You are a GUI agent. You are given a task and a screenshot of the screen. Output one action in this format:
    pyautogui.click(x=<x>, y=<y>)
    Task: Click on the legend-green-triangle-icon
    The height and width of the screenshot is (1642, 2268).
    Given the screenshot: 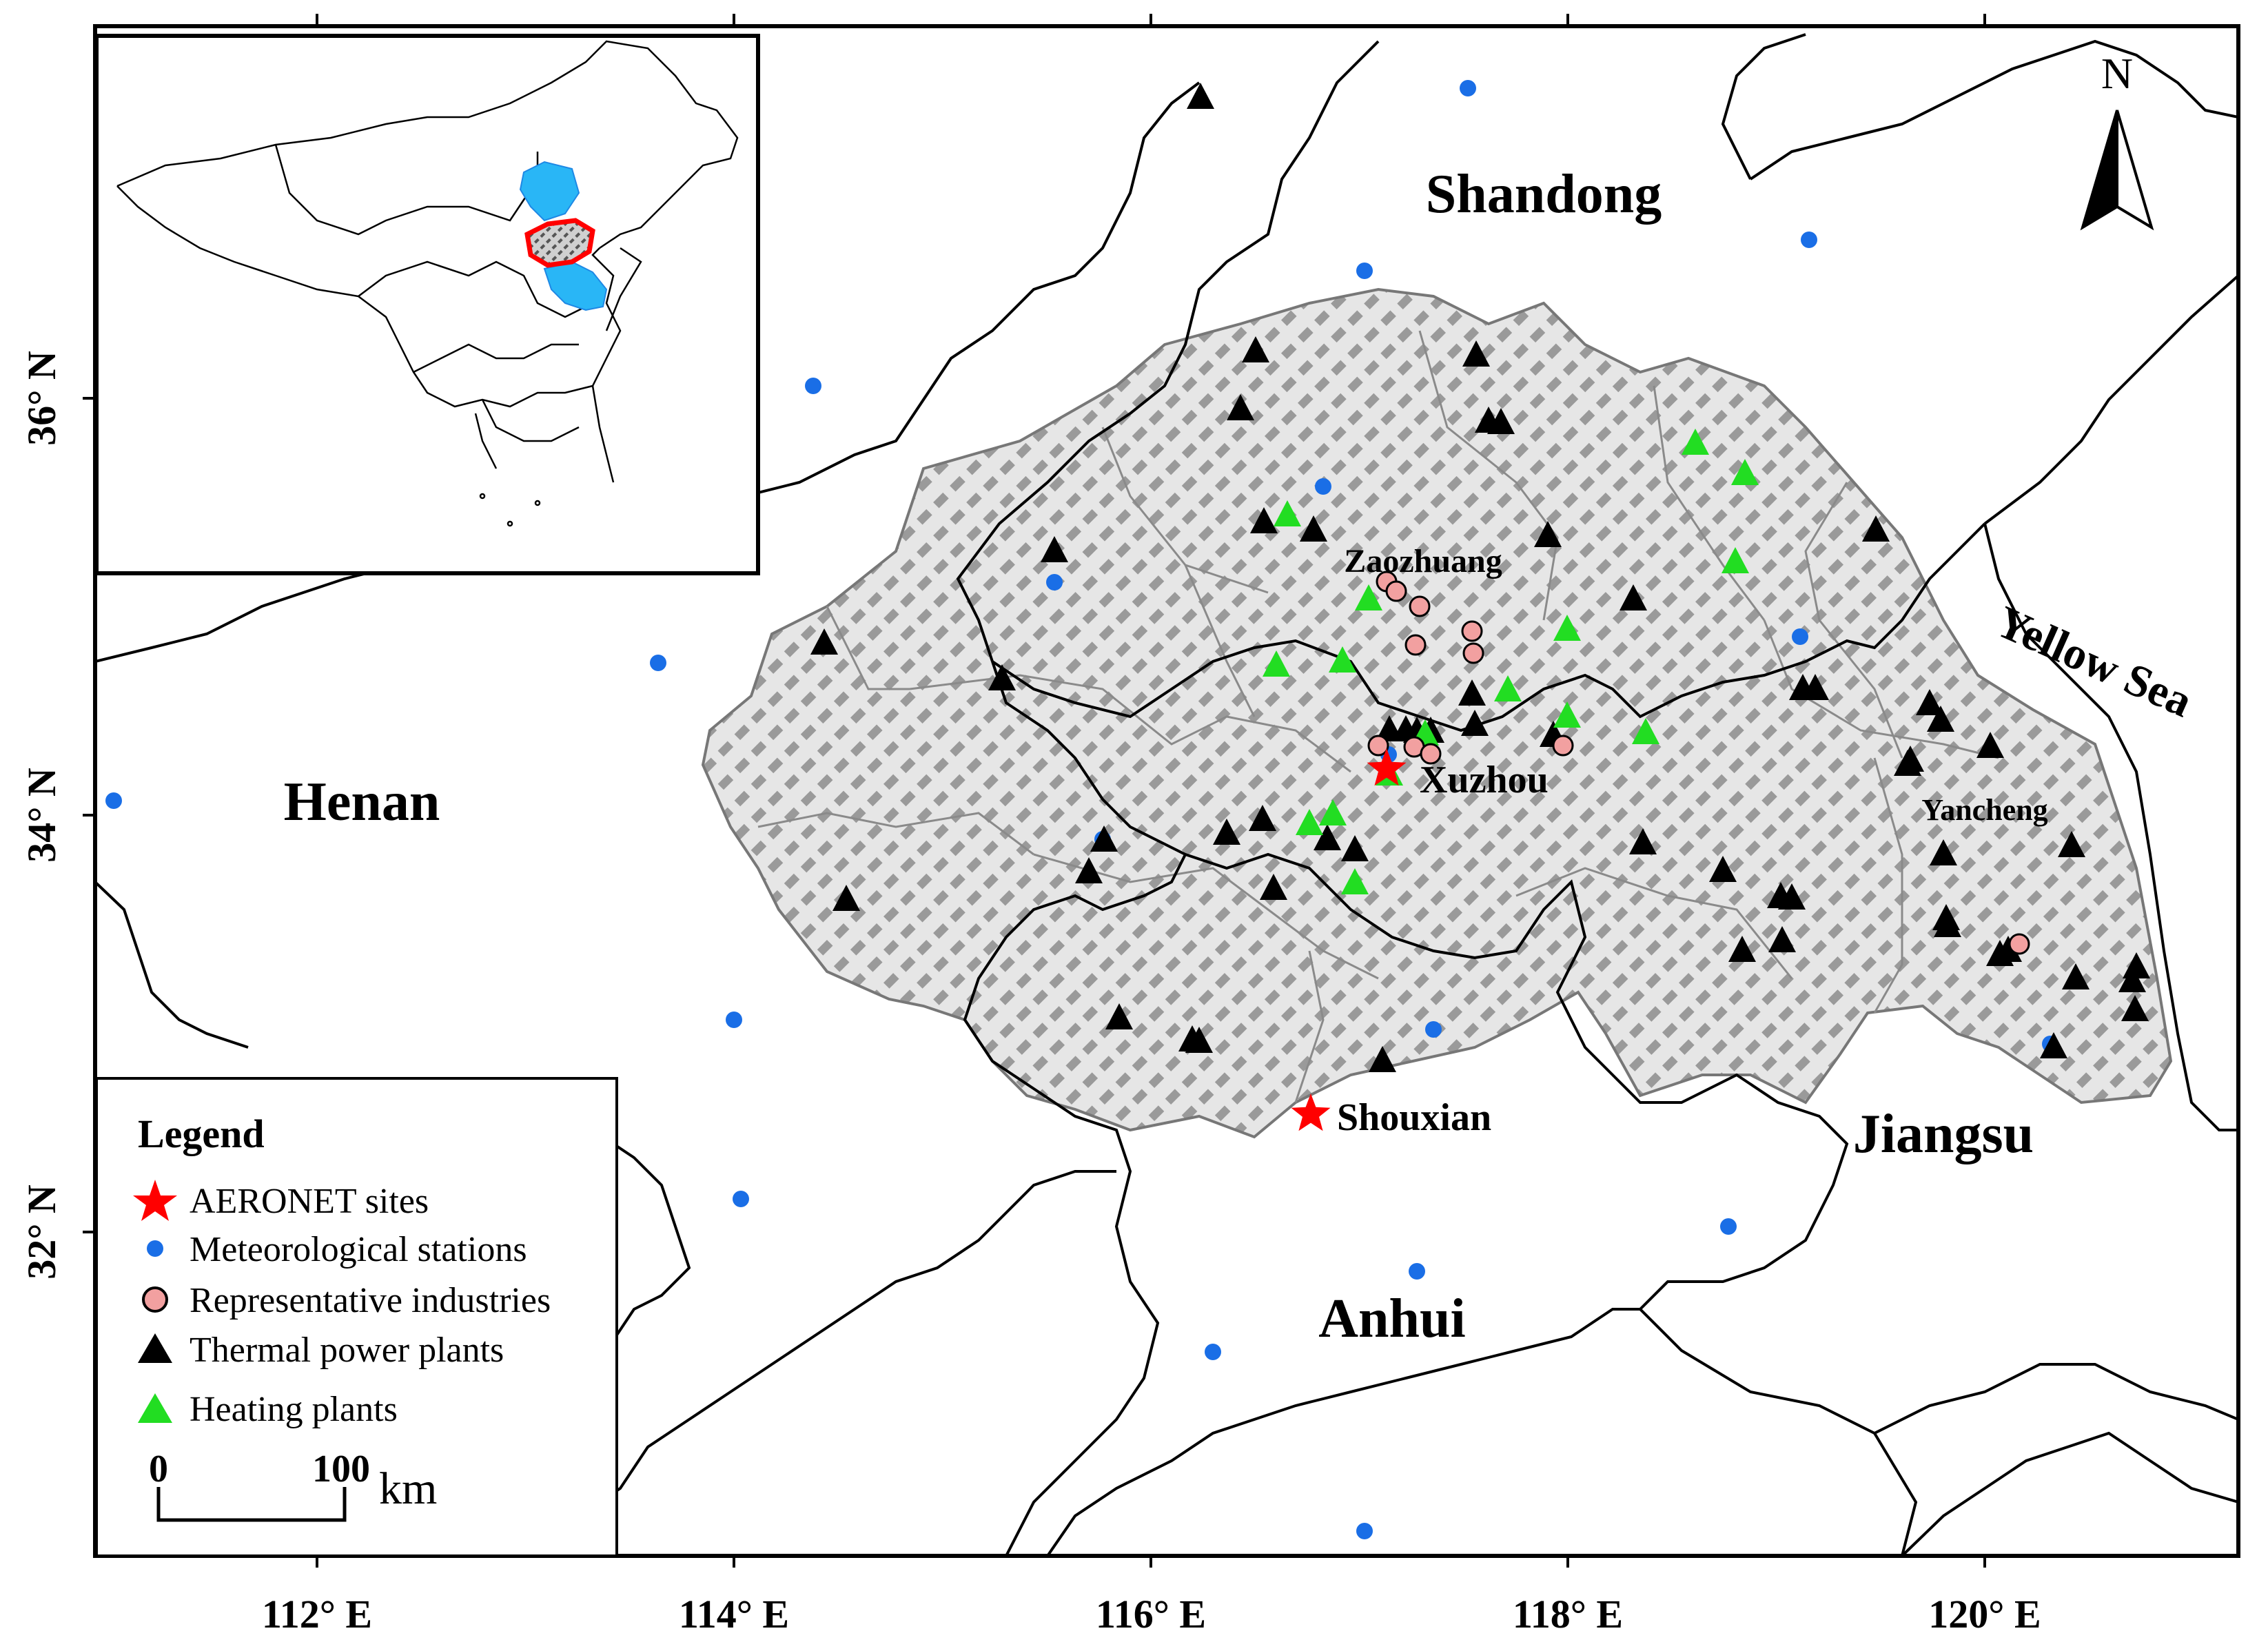 What is the action you would take?
    pyautogui.click(x=155, y=1408)
    